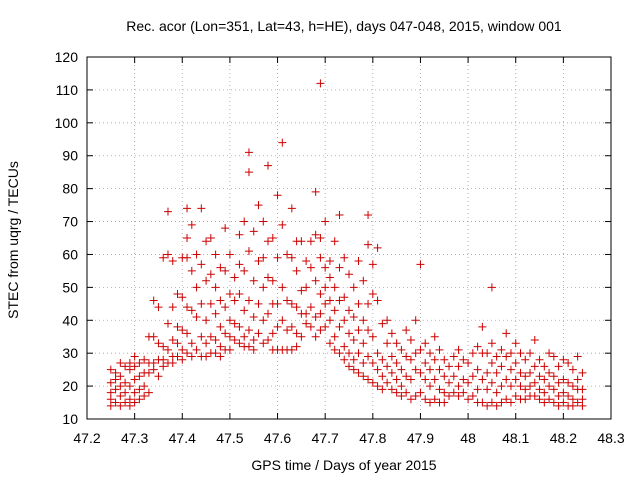 Image resolution: width=640 pixels, height=480 pixels. What do you see at coordinates (610, 438) in the screenshot?
I see `x-tick-label: 48.3` at bounding box center [610, 438].